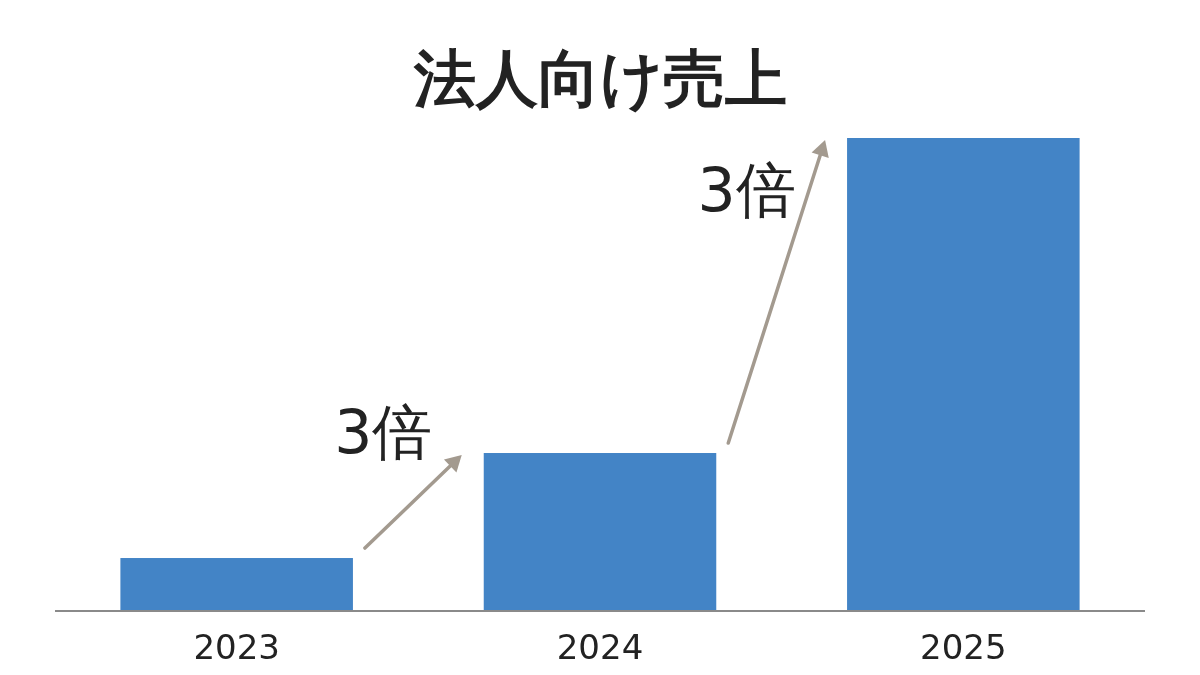 Image resolution: width=1200 pixels, height=675 pixels. Describe the element at coordinates (600, 78) in the screenshot. I see `title: 法人向け売上` at that location.